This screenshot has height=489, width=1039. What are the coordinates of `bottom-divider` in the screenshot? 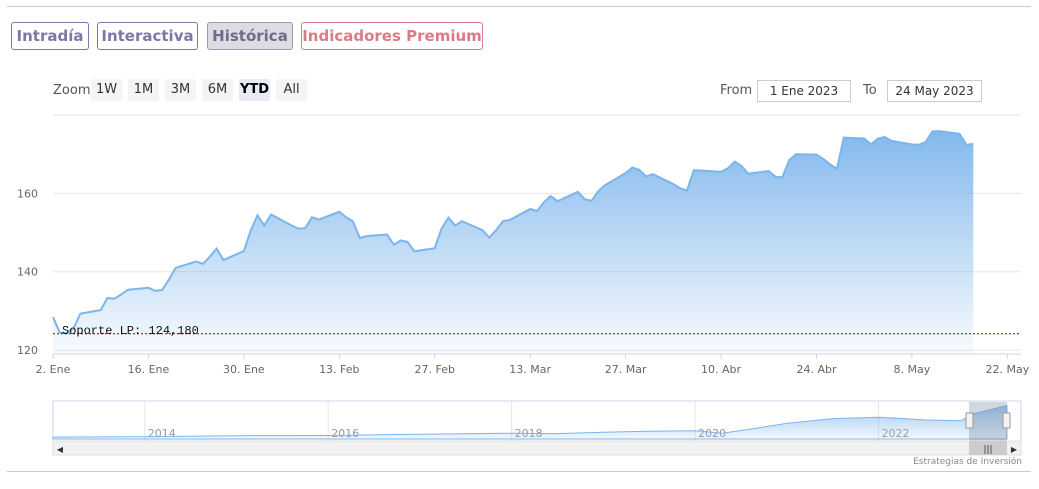 It's located at (519, 471).